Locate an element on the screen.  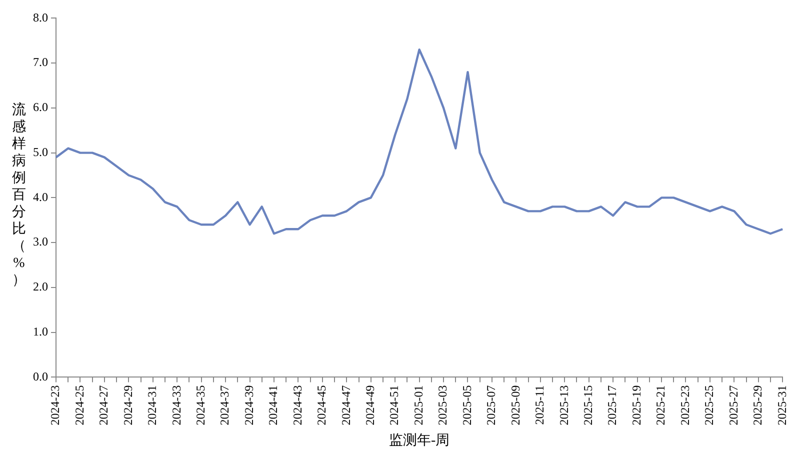
y-tick-label: 7.0 is located at coordinates (40, 62).